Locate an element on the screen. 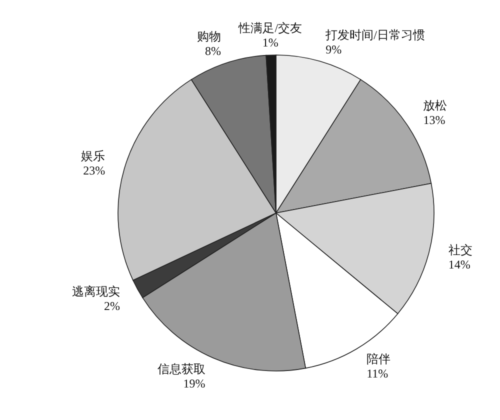  slice-label: 娱乐 is located at coordinates (93, 156).